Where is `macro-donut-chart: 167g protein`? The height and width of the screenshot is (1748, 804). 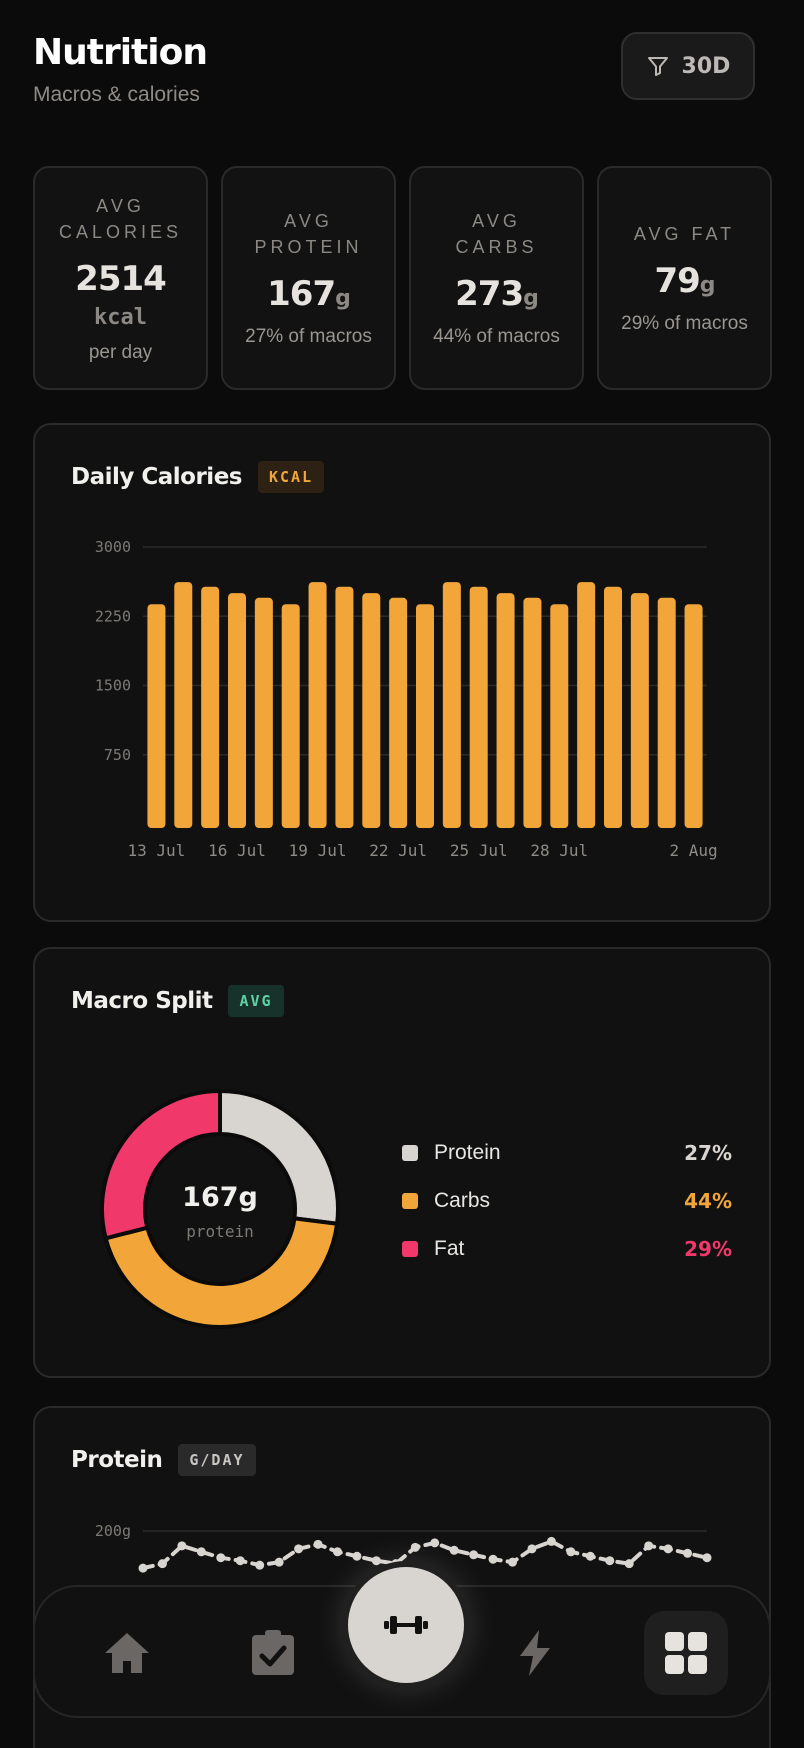
macro-donut-chart: 167g protein is located at coordinates (220, 1208).